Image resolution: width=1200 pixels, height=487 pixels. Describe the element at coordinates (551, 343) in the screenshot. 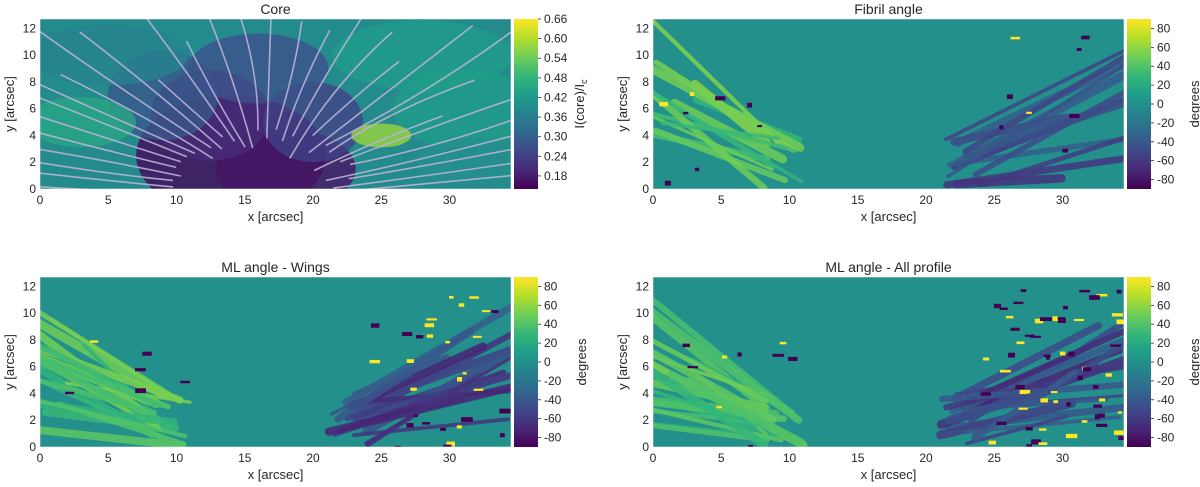

I see `colorbar-tick-label: 20` at that location.